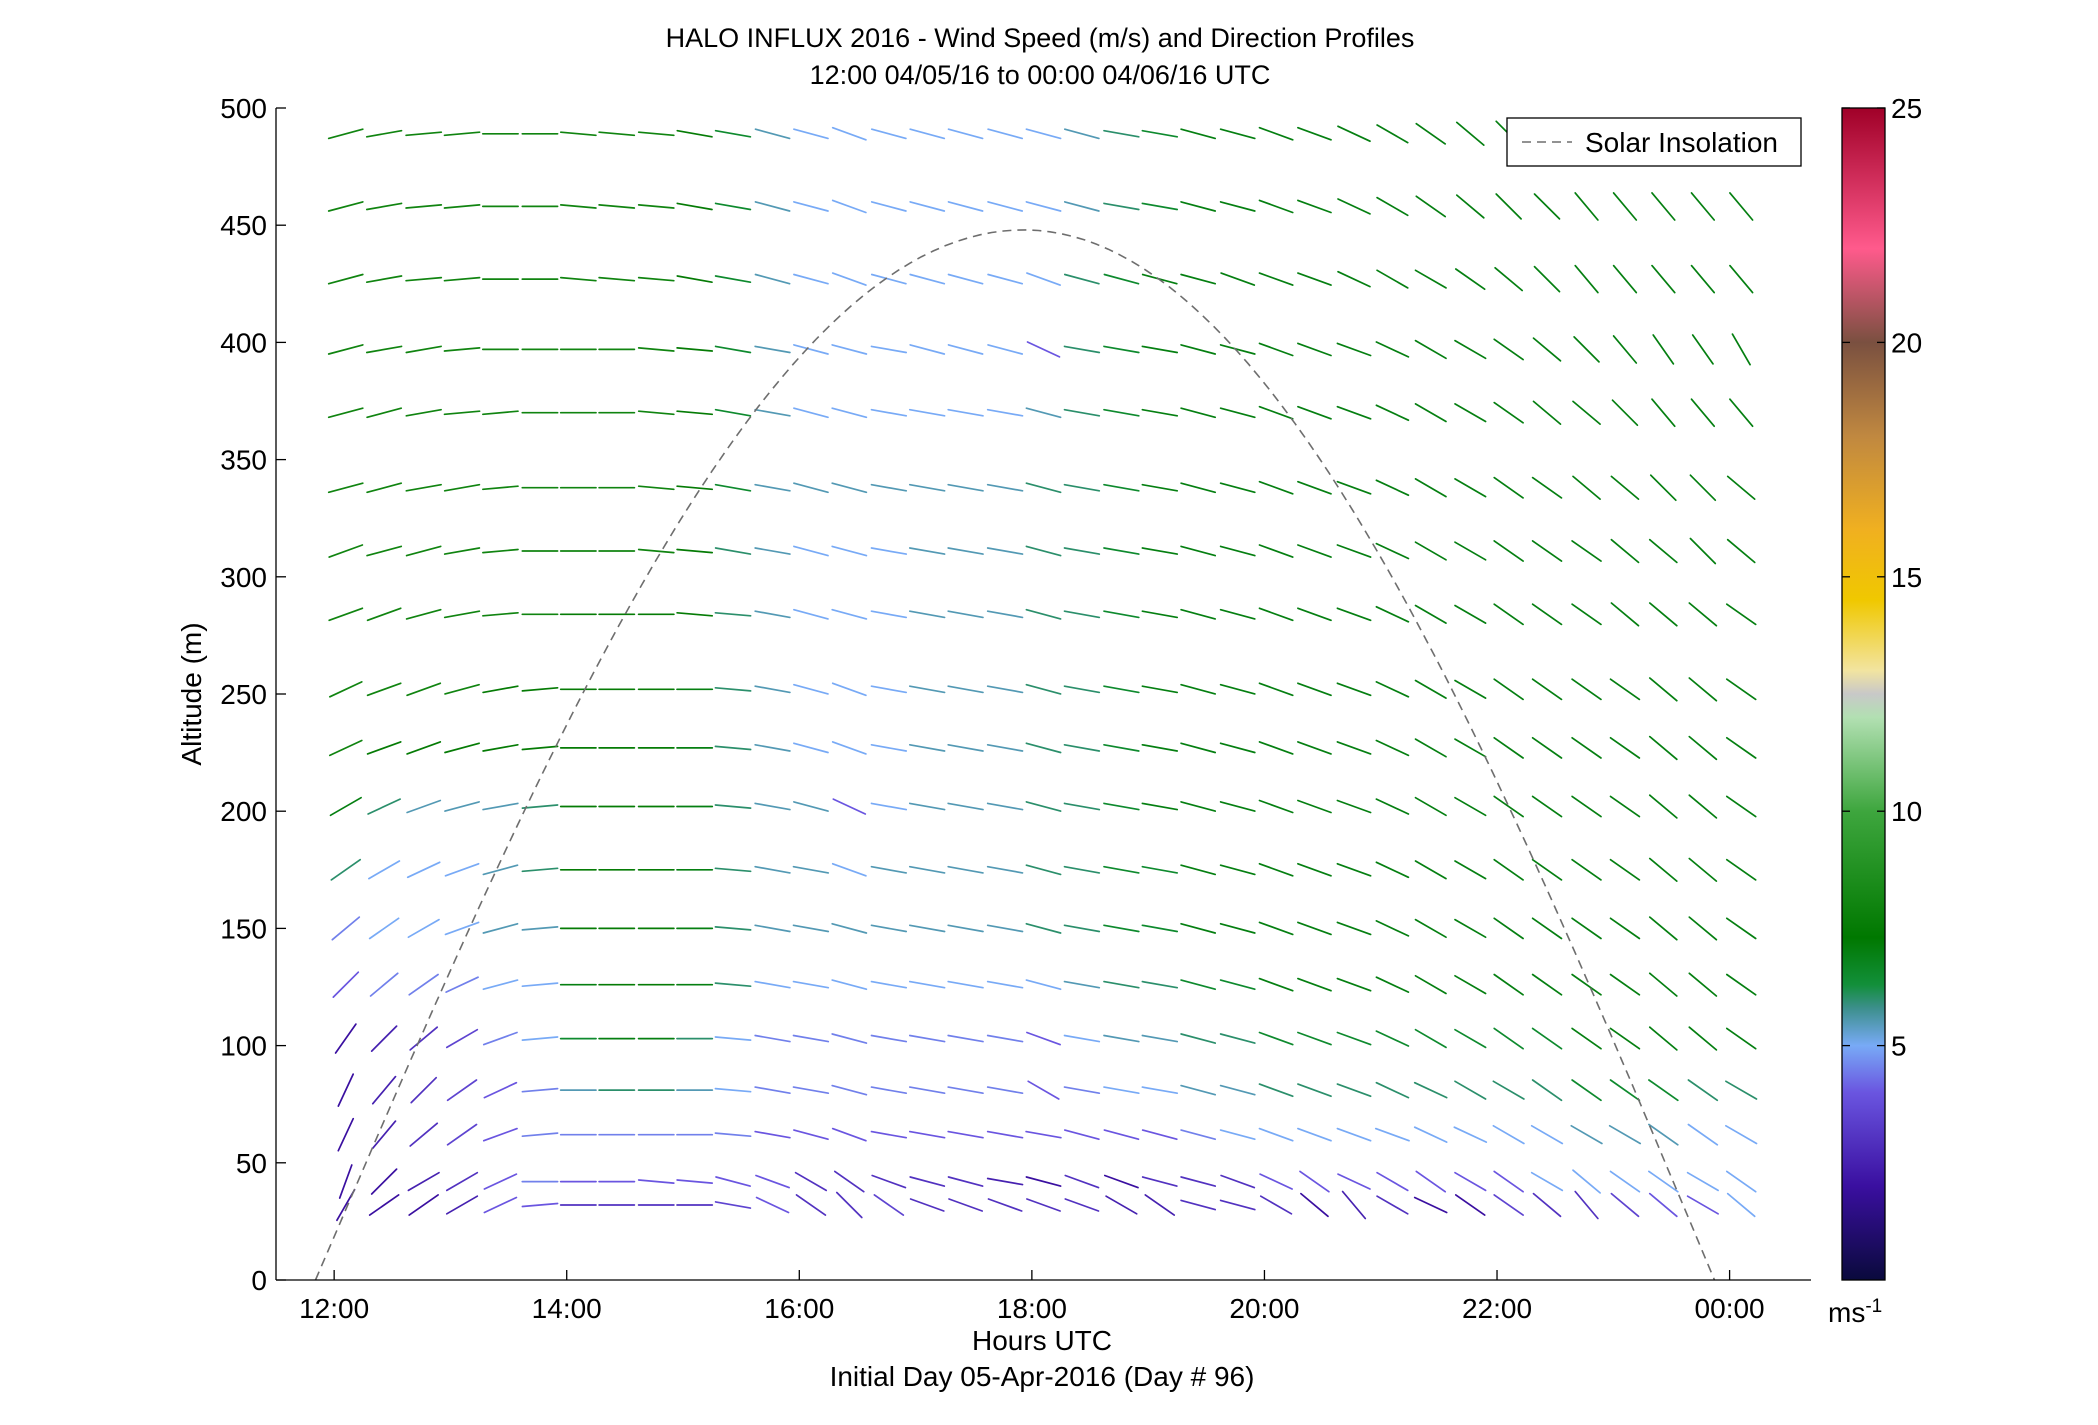  I want to click on colorbar-tick-label: 25, so click(1906, 108).